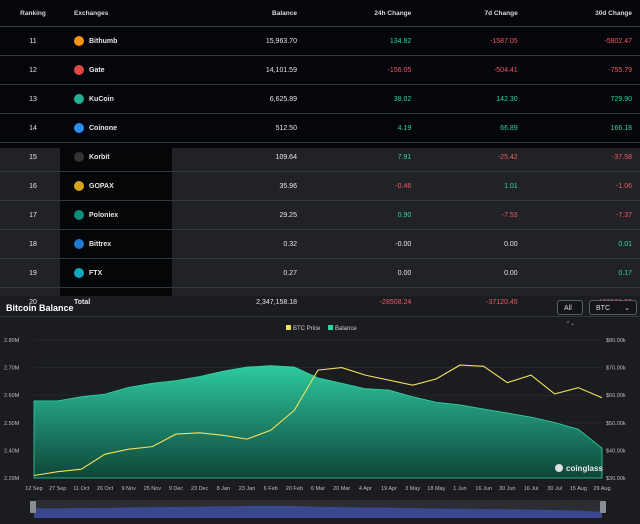 The image size is (640, 524). What do you see at coordinates (362, 302) in the screenshot?
I see `change-24h-cell: -28508.24` at bounding box center [362, 302].